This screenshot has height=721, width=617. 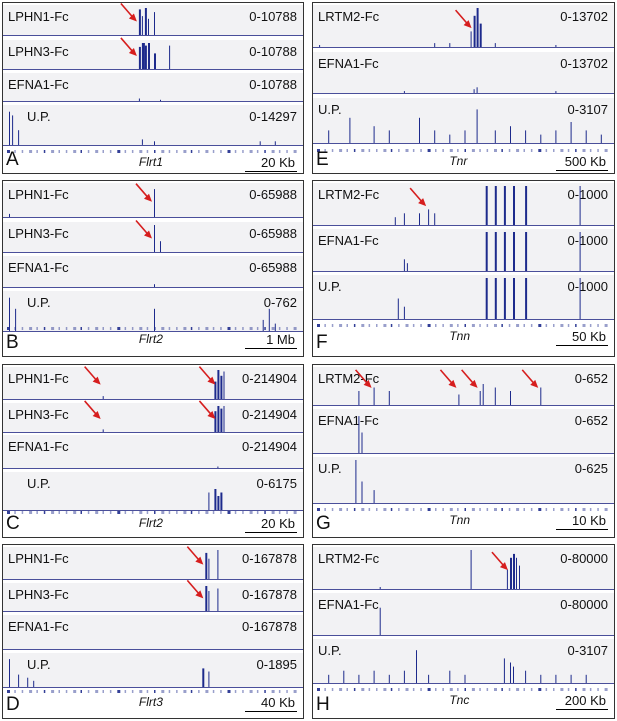 I want to click on scale-label: 20 Kb, so click(x=278, y=523).